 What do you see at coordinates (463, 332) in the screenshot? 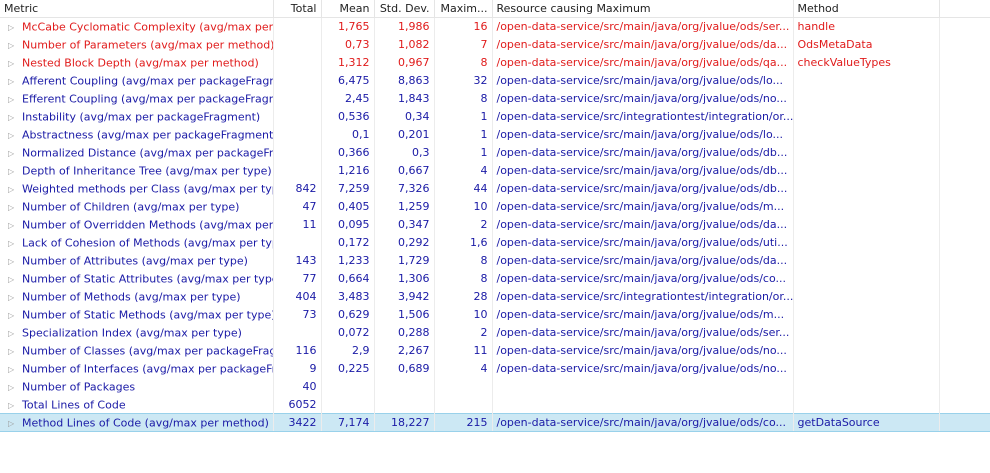
I see `maximum-cell: 2` at bounding box center [463, 332].